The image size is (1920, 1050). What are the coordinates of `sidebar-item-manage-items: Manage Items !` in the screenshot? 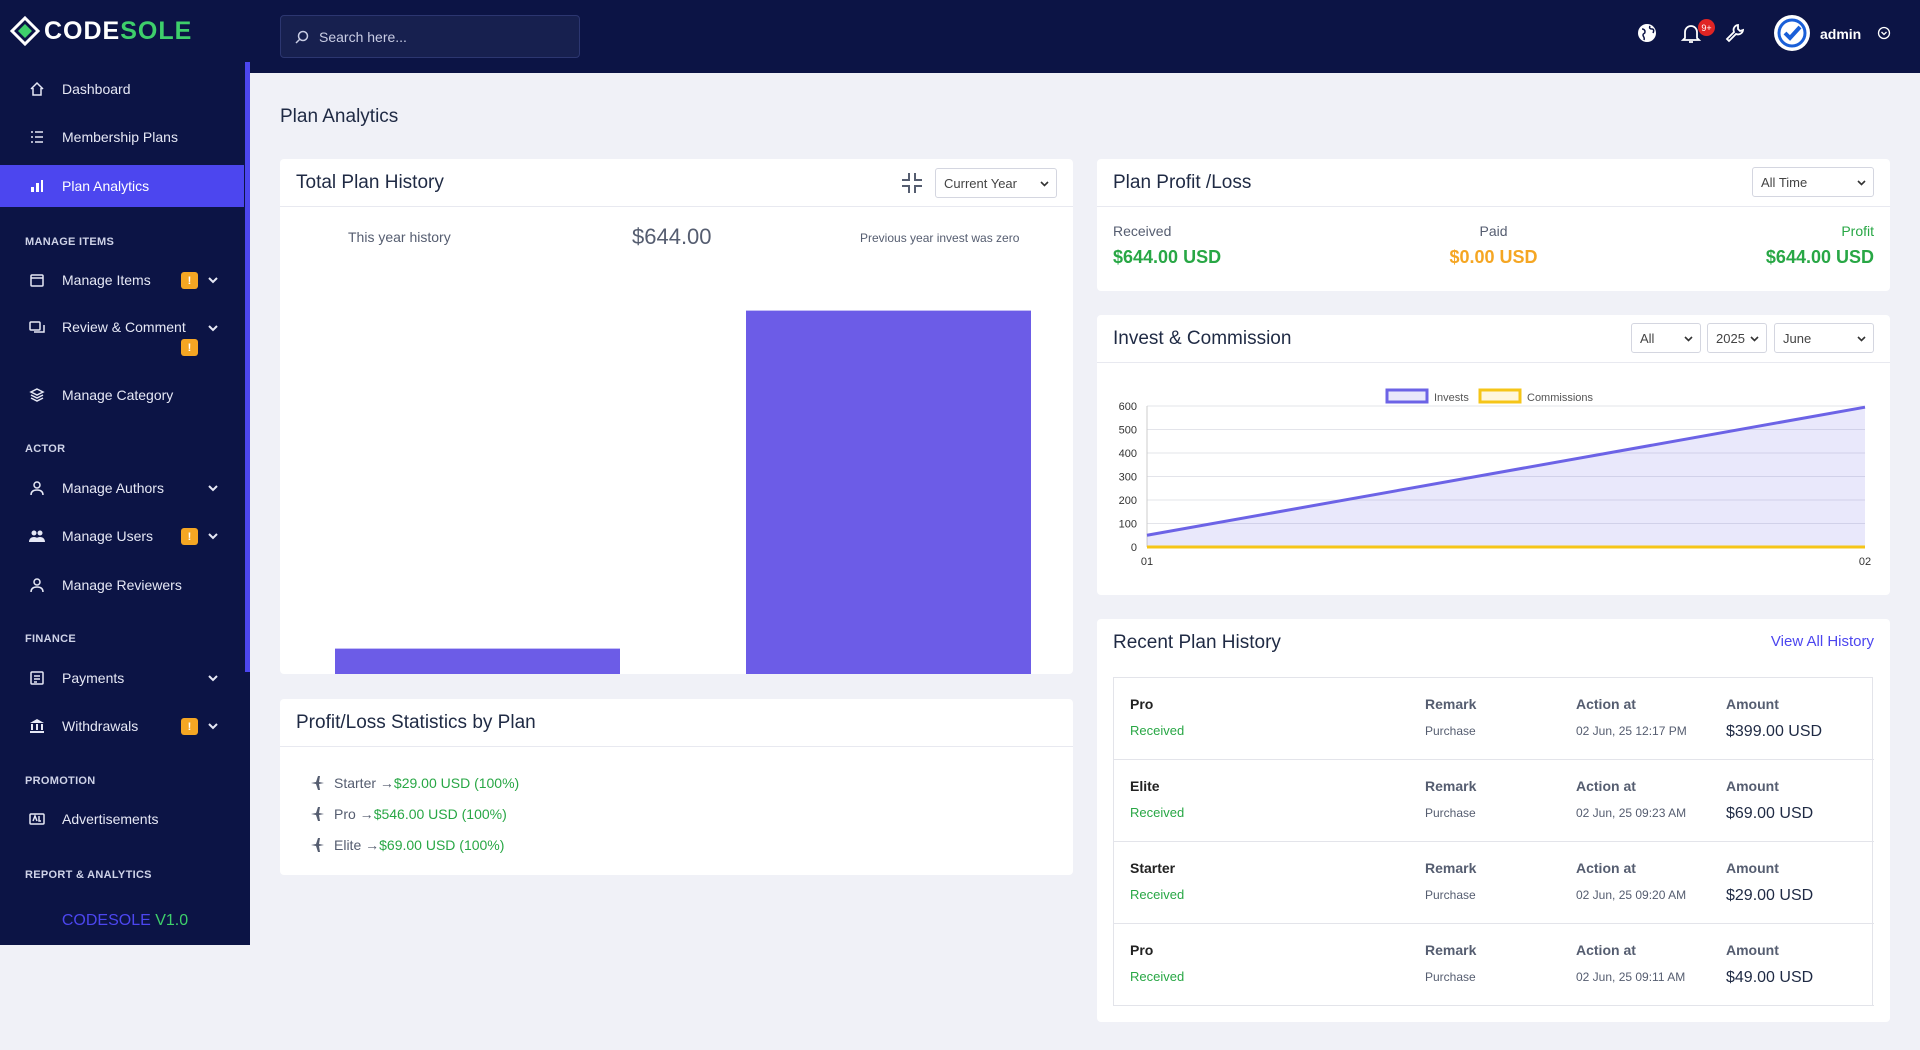 It's located at (122, 280).